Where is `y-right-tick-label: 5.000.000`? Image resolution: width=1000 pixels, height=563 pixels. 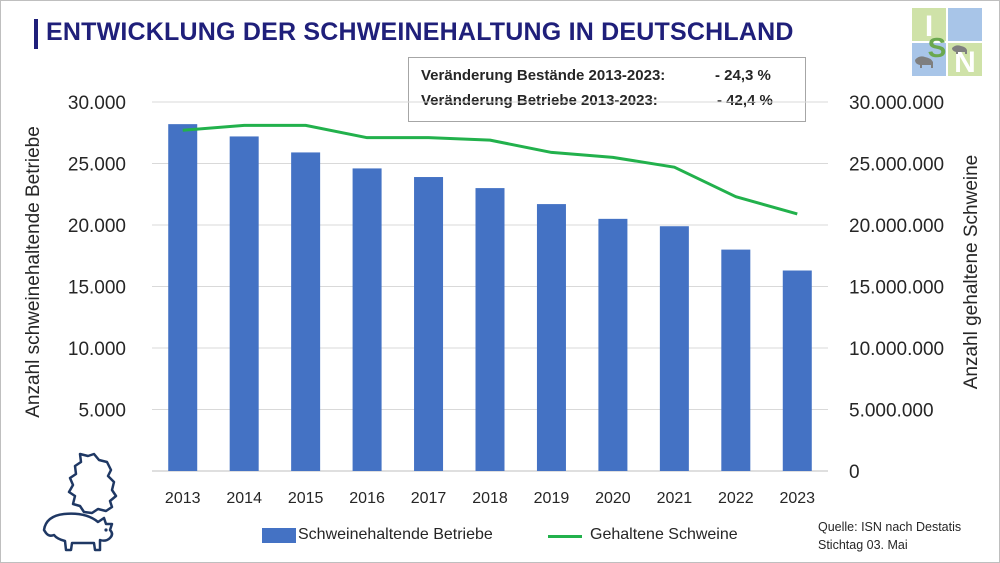
y-right-tick-label: 5.000.000 is located at coordinates (891, 411).